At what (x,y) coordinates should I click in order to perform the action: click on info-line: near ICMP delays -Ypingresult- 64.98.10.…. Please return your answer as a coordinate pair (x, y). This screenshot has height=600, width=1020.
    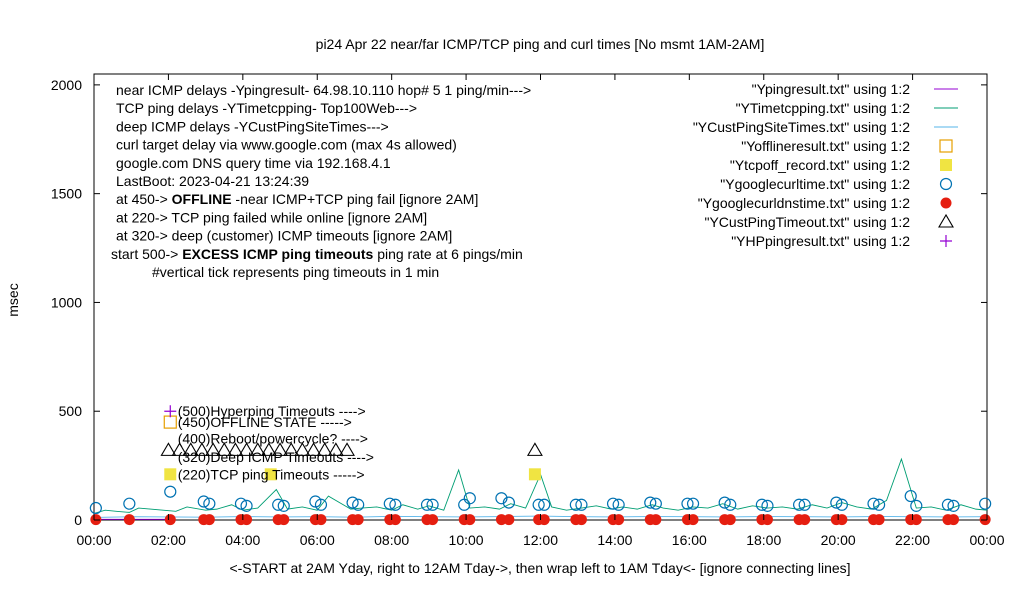
    Looking at the image, I should click on (323, 90).